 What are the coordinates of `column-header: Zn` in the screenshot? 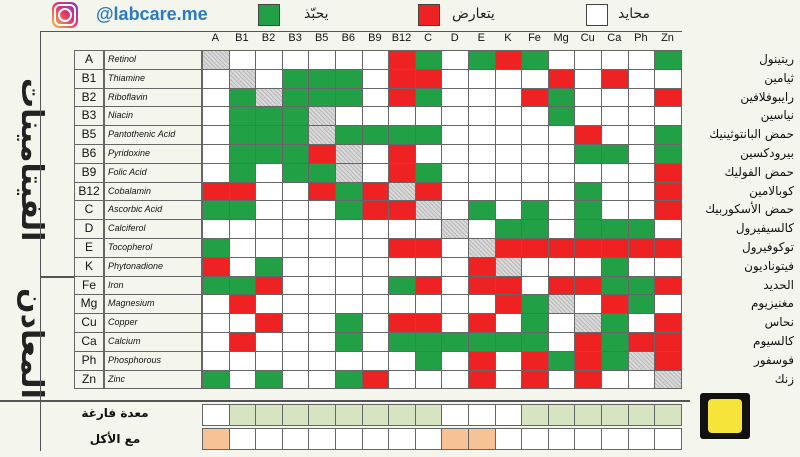 It's located at (667, 38).